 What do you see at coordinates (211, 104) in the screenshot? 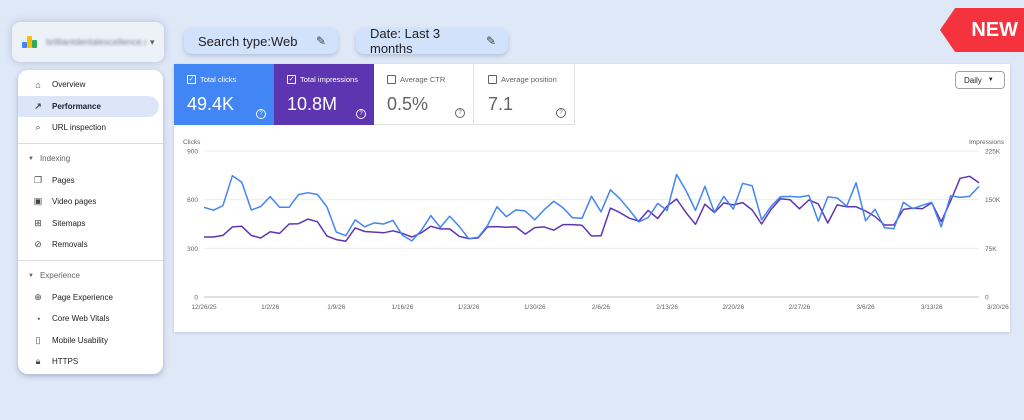
I see `metric-value: 49.4K` at bounding box center [211, 104].